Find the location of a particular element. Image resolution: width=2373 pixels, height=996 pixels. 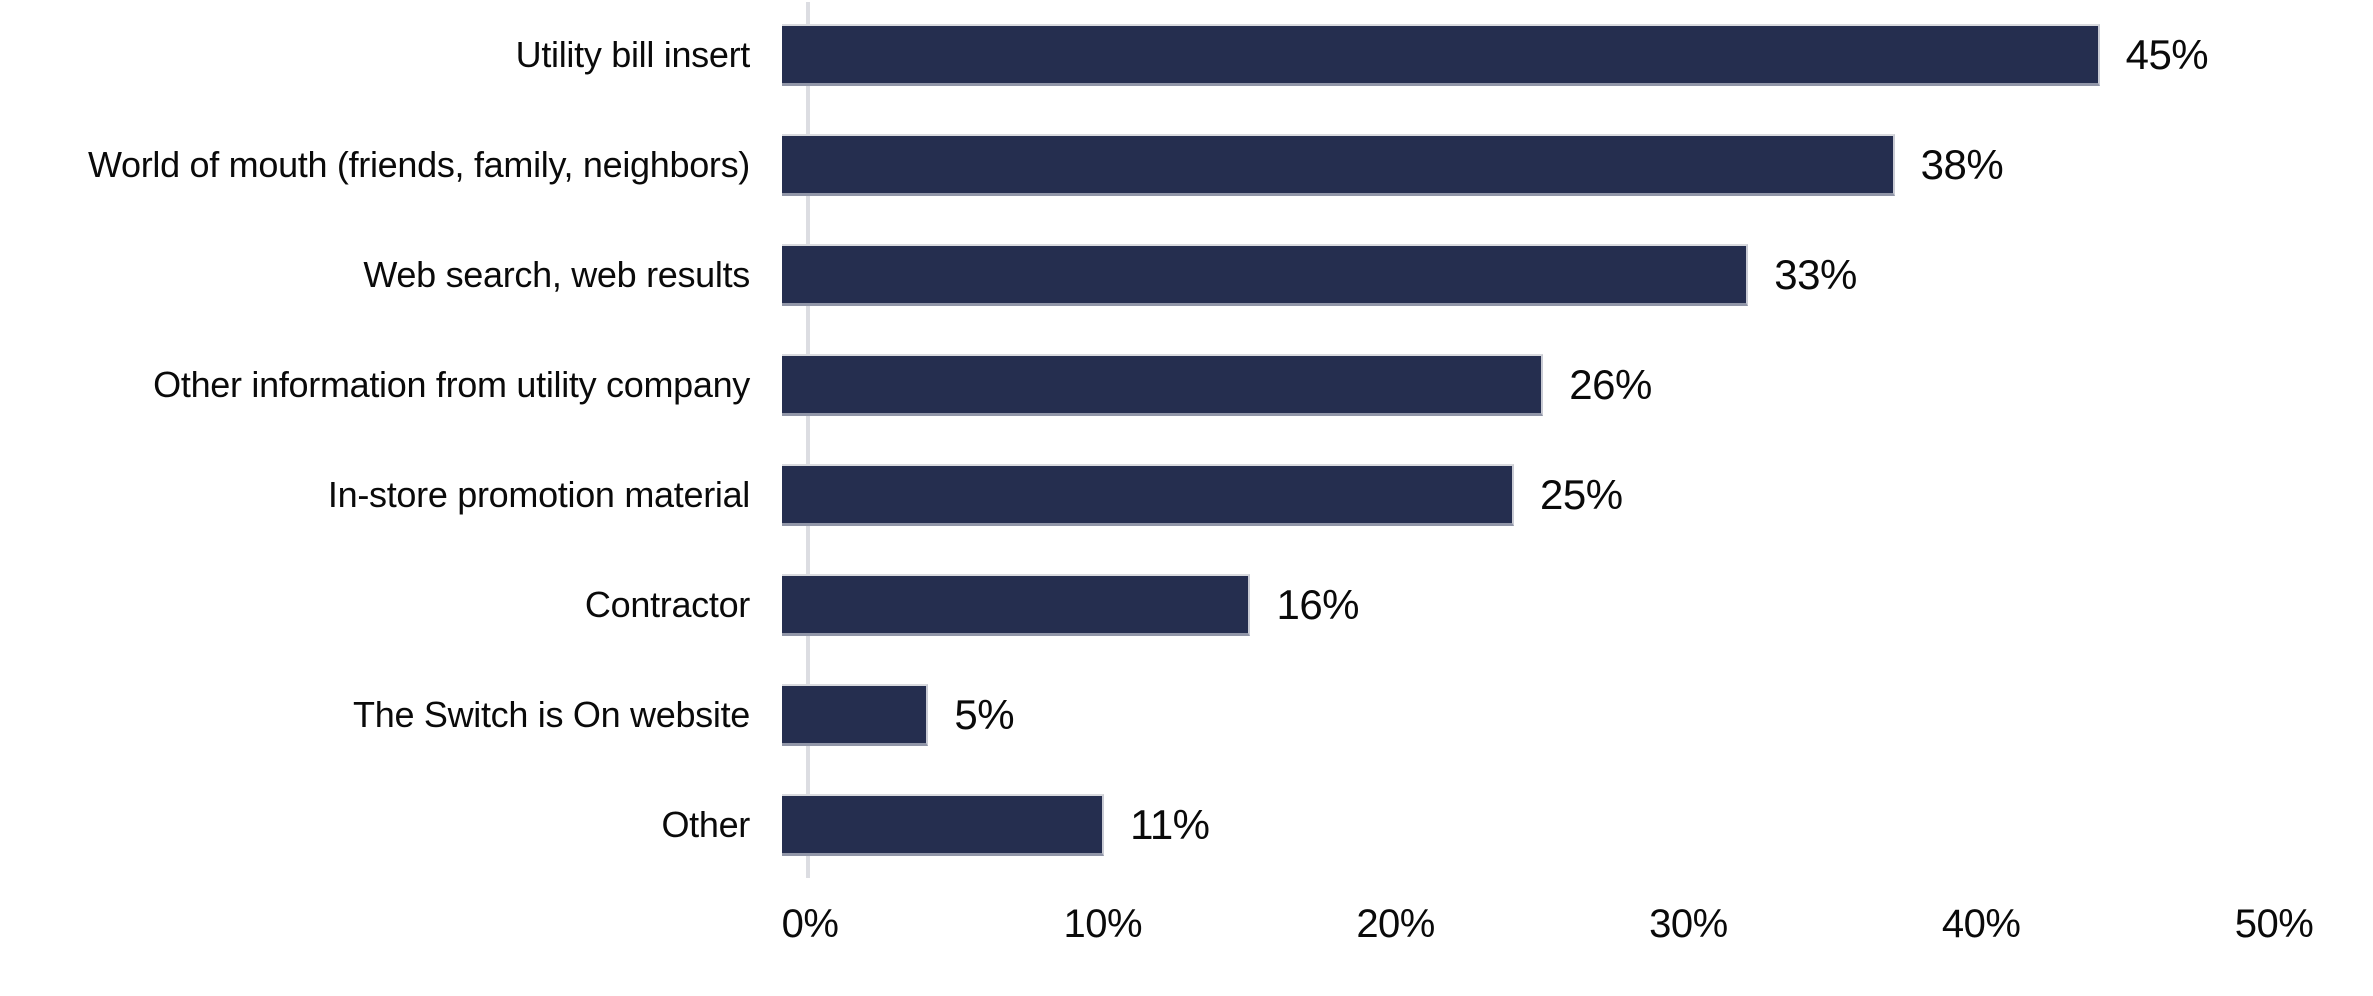

value-label: 25% is located at coordinates (1581, 494).